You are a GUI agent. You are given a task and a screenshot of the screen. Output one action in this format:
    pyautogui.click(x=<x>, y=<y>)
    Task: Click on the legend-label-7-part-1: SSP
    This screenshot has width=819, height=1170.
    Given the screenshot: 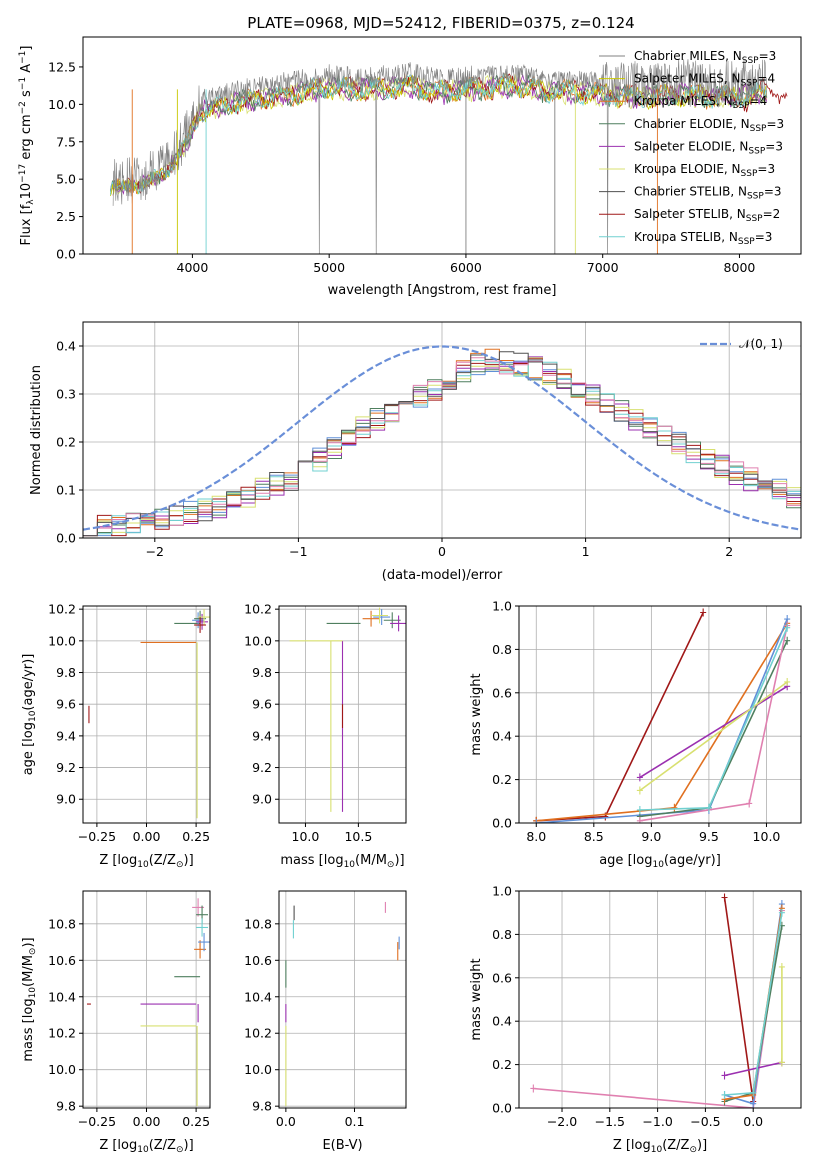 What is the action you would take?
    pyautogui.click(x=754, y=219)
    